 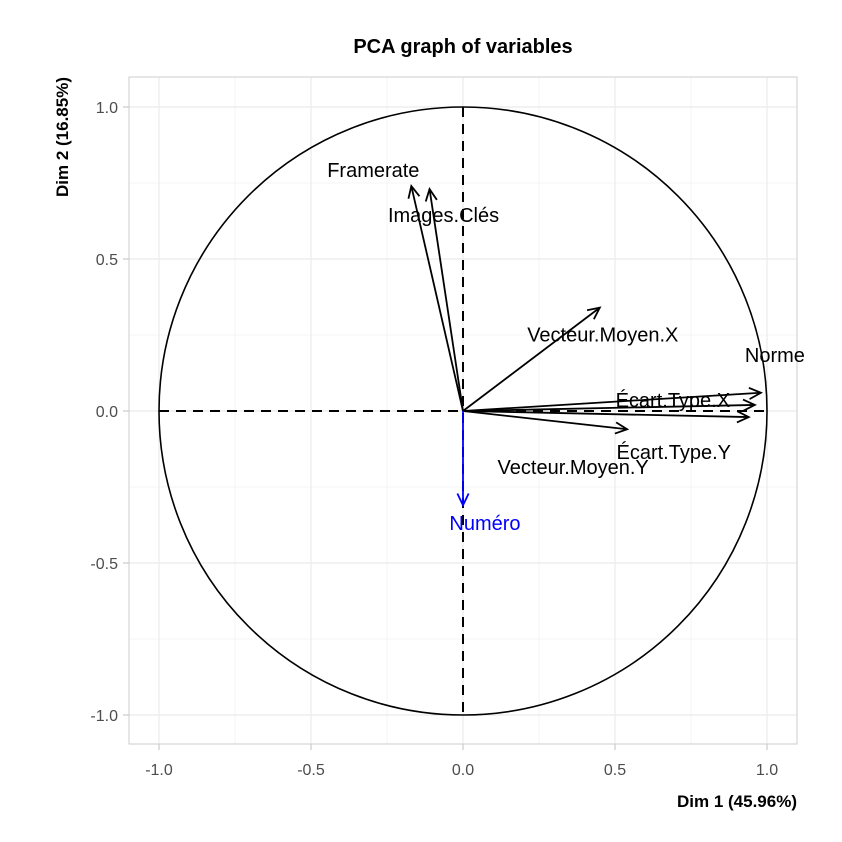 I want to click on chart-title: PCA graph of variables, so click(x=462, y=47).